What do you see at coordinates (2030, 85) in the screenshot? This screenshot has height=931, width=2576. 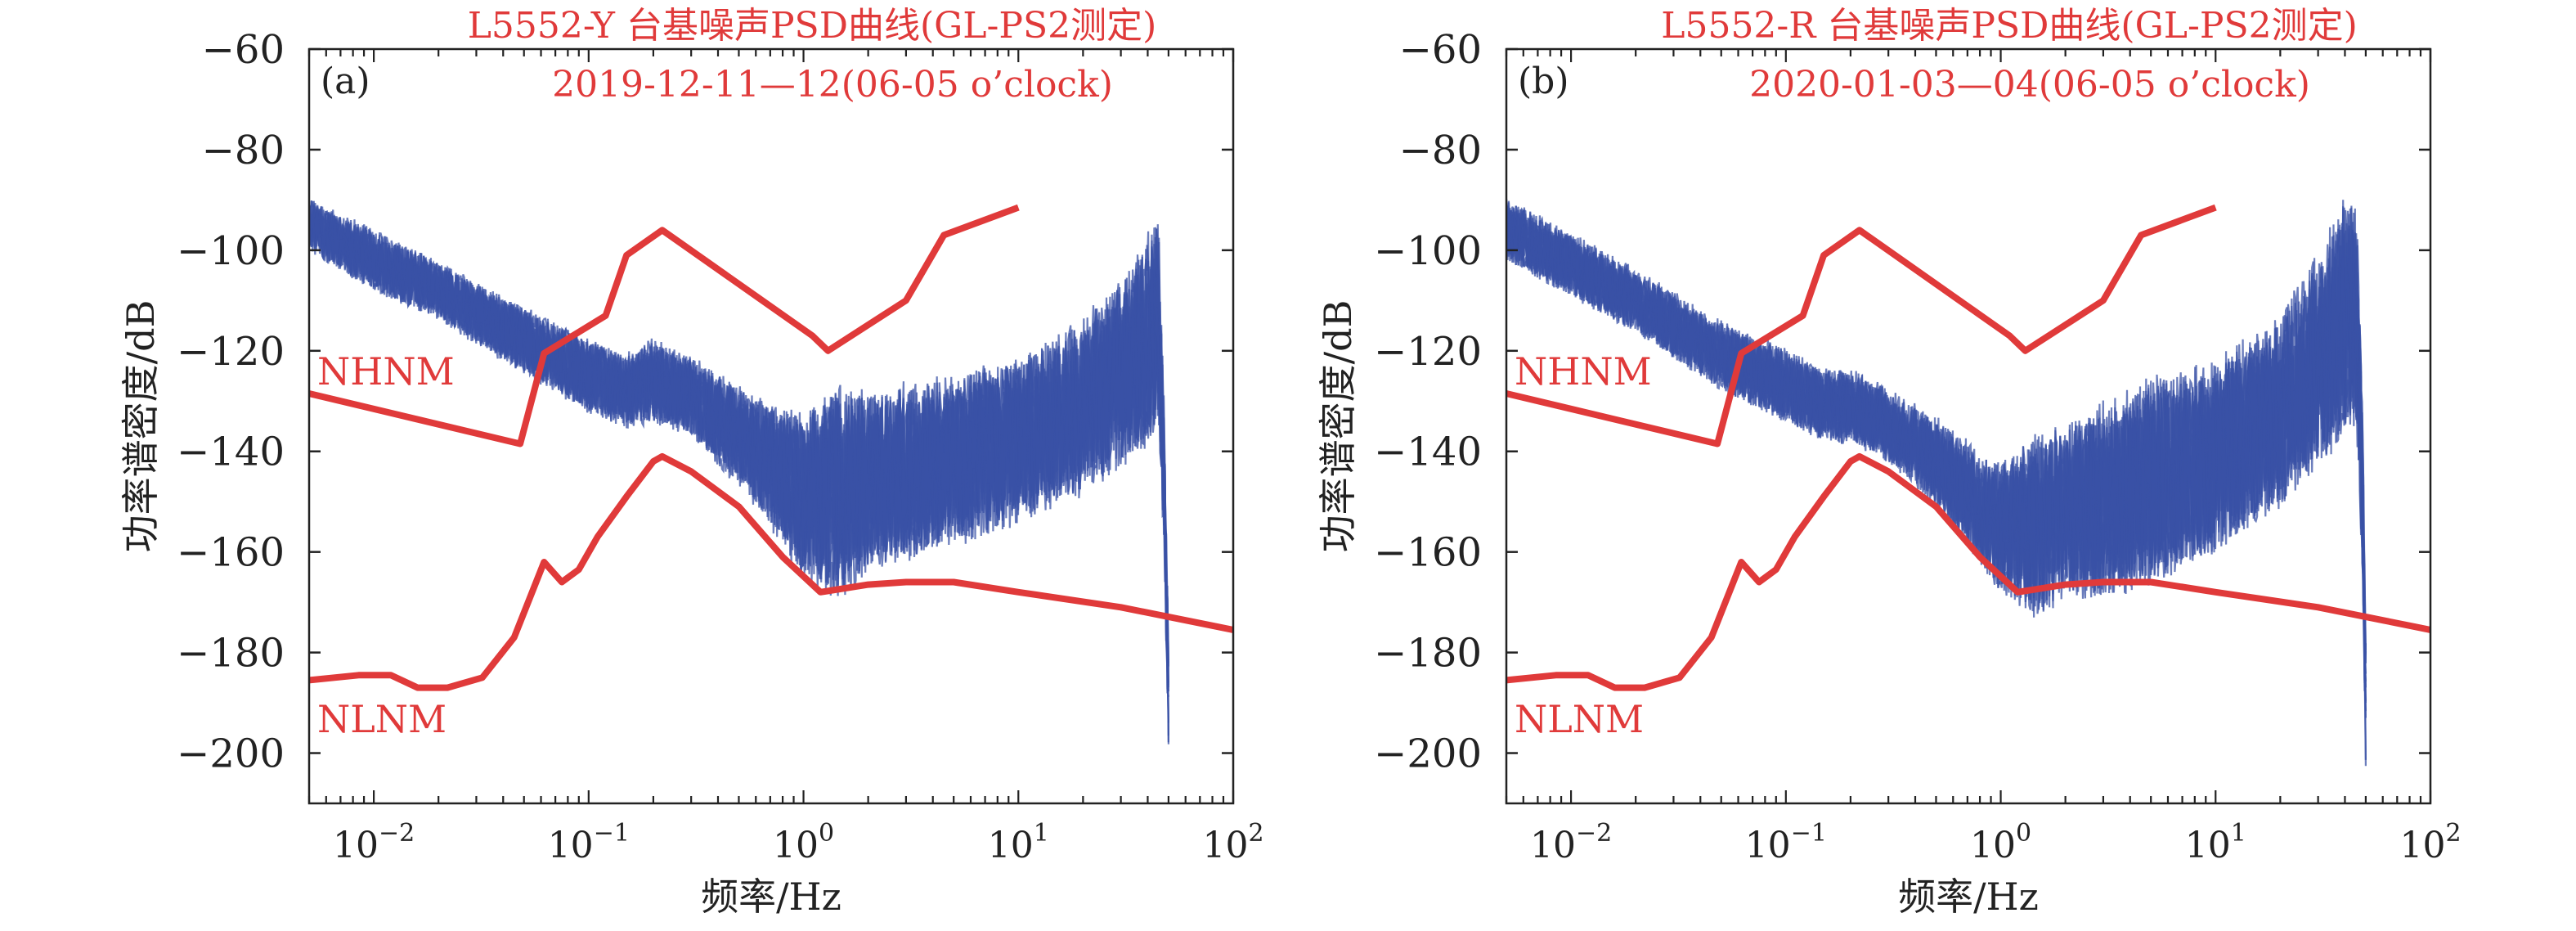 I see `chart-subtitle: 2020-01-03—04(06-05 o’clock)` at bounding box center [2030, 85].